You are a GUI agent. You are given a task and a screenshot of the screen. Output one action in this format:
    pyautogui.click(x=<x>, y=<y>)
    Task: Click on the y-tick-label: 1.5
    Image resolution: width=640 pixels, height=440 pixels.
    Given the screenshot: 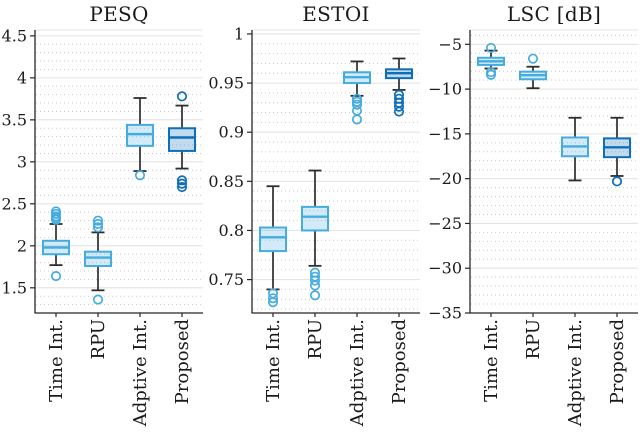 What is the action you would take?
    pyautogui.click(x=14, y=287)
    